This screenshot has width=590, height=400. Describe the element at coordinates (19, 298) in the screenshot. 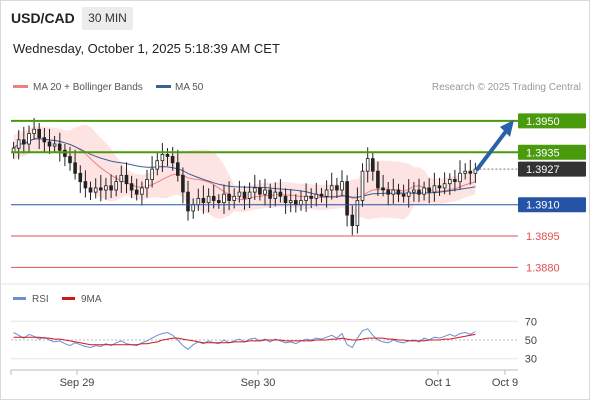

I see `rsi-legend-swatch` at that location.